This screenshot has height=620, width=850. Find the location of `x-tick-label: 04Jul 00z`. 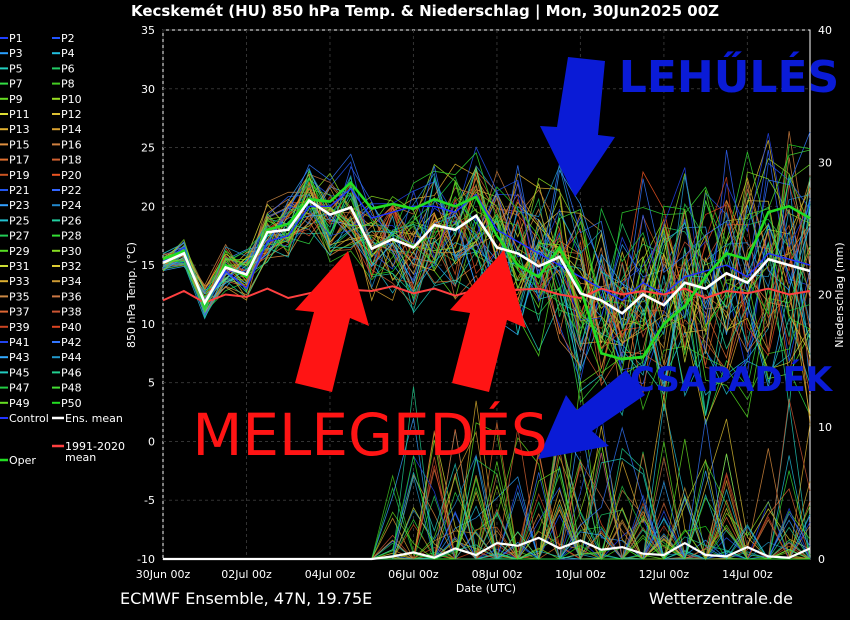

x-tick-label: 04Jul 00z is located at coordinates (330, 574).